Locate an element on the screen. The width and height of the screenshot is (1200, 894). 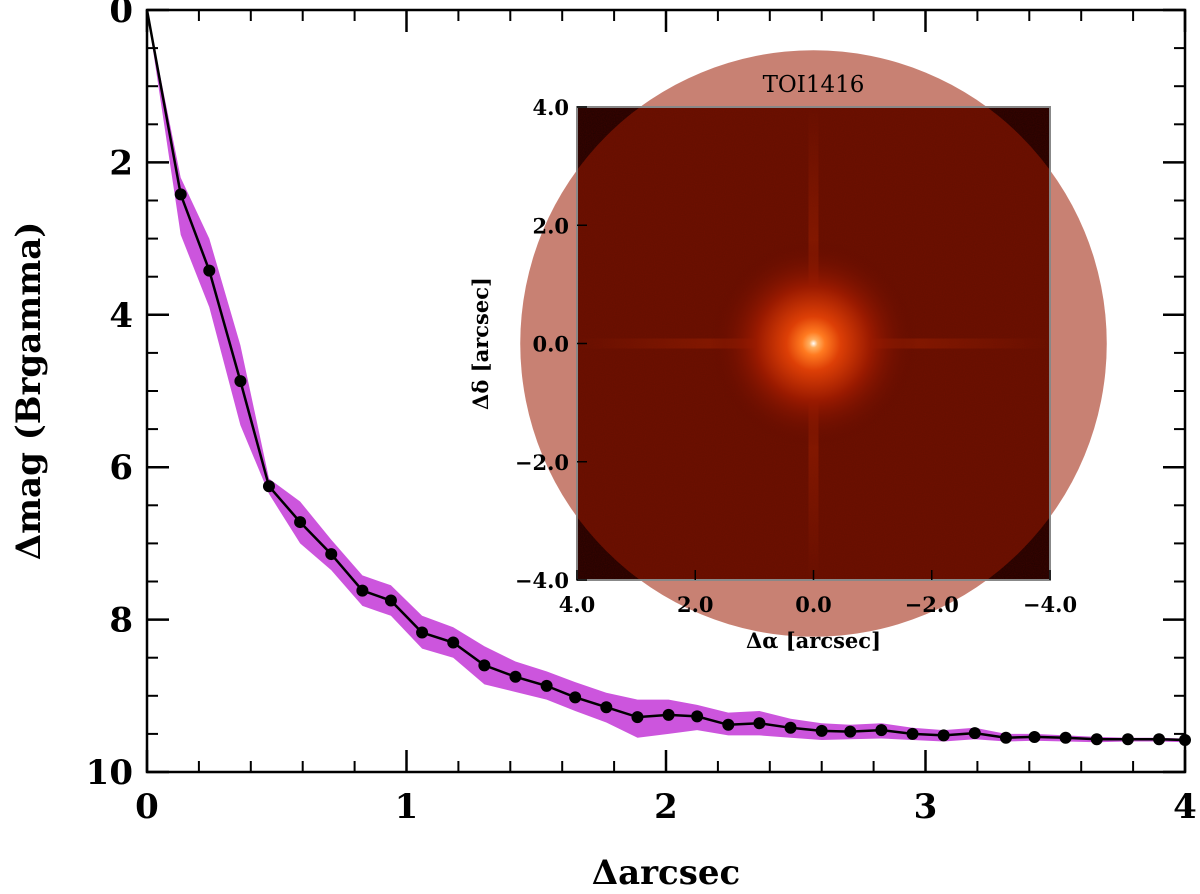
y-tick-label: 6 is located at coordinates (121, 468).